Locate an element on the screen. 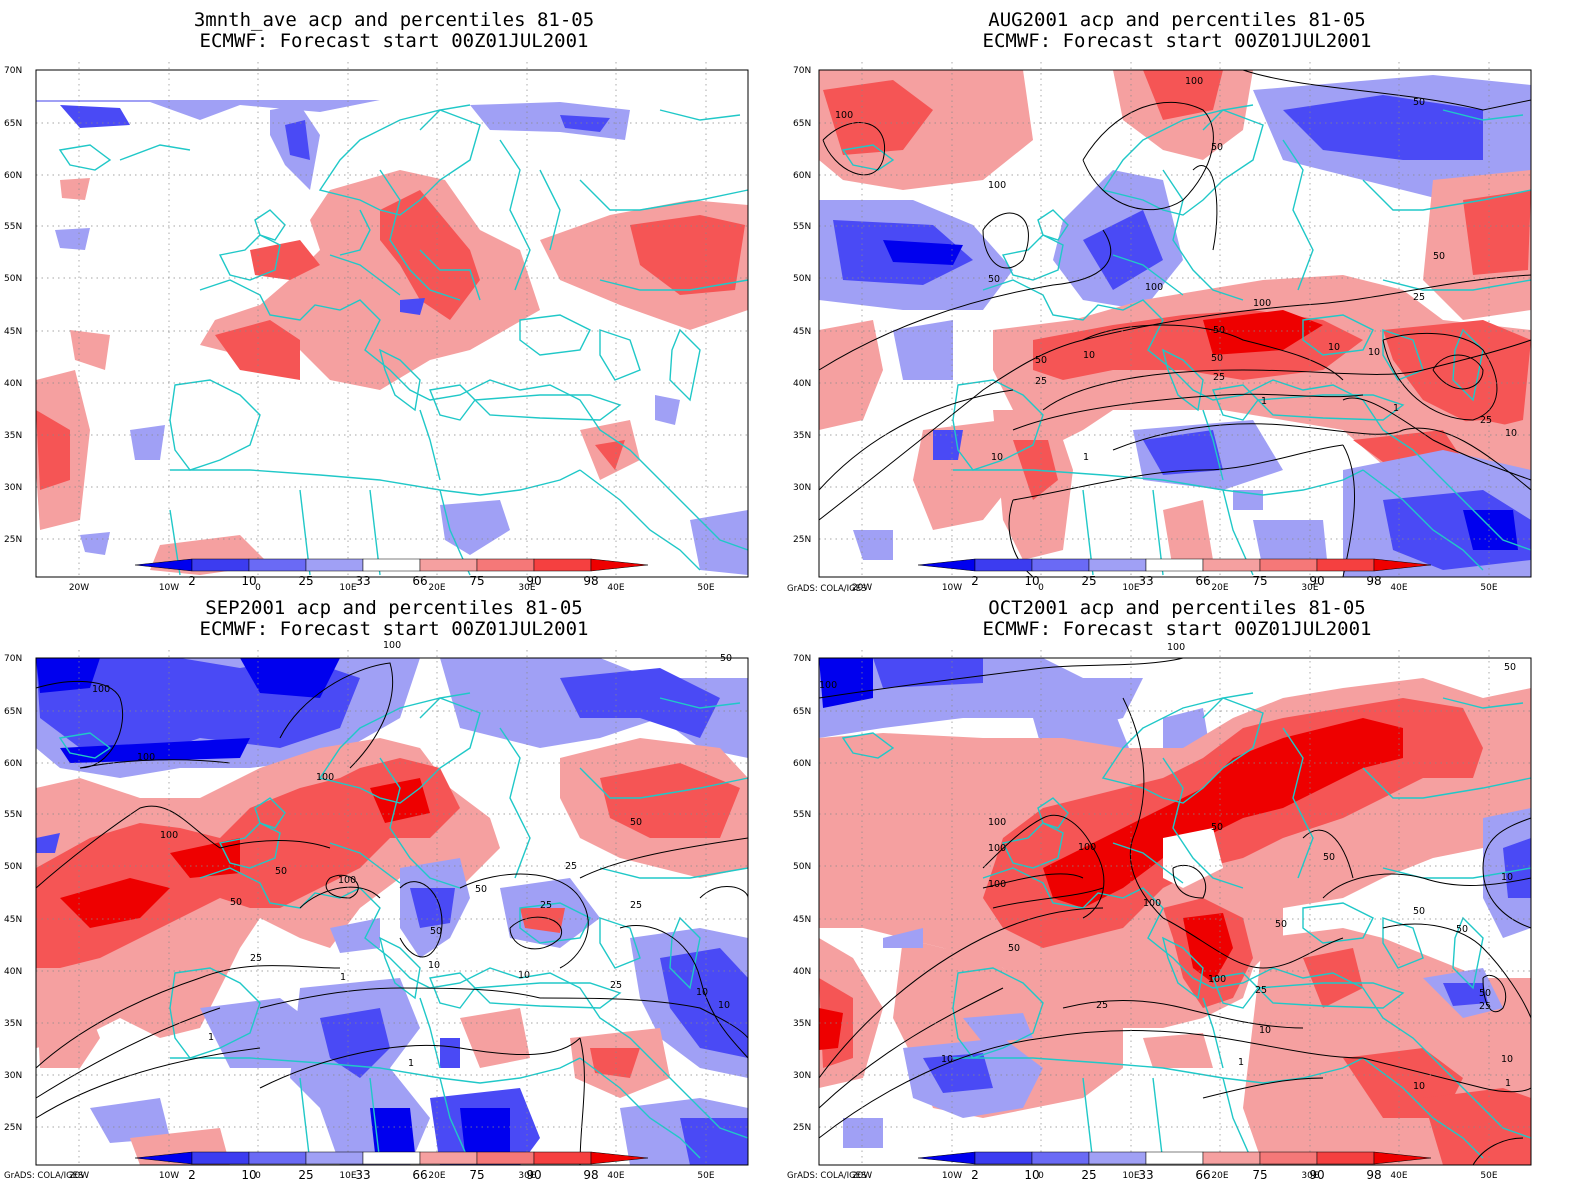 The image size is (1596, 1196). lat-axis-labels: 70N 65N 60N 55N 50N 45N 40N 35N 30N 25N is located at coordinates (13, 893).